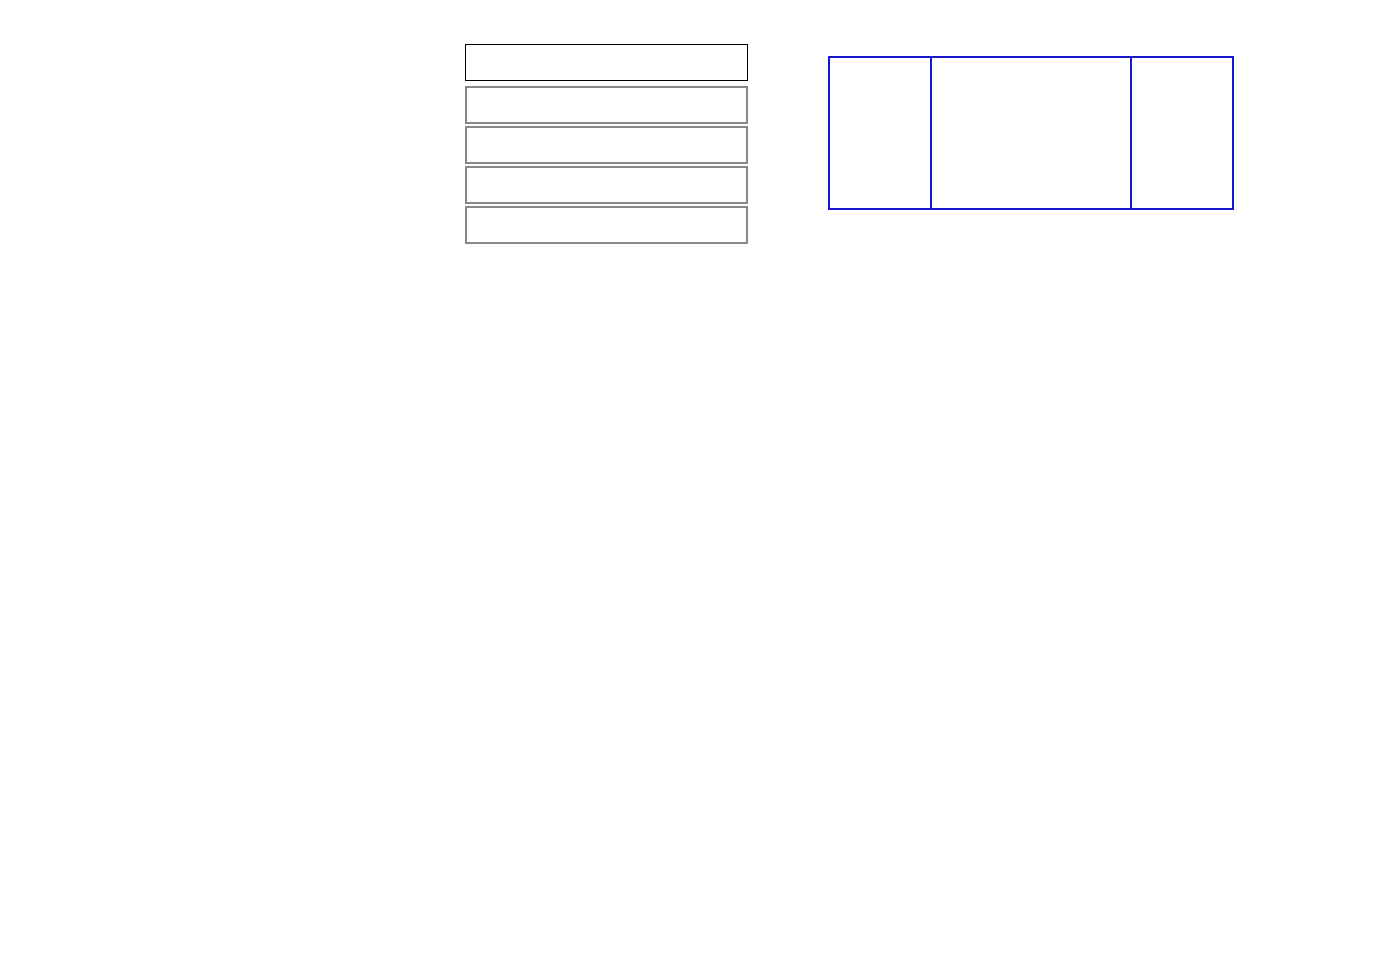  I want to click on info-block, so click(70, 48).